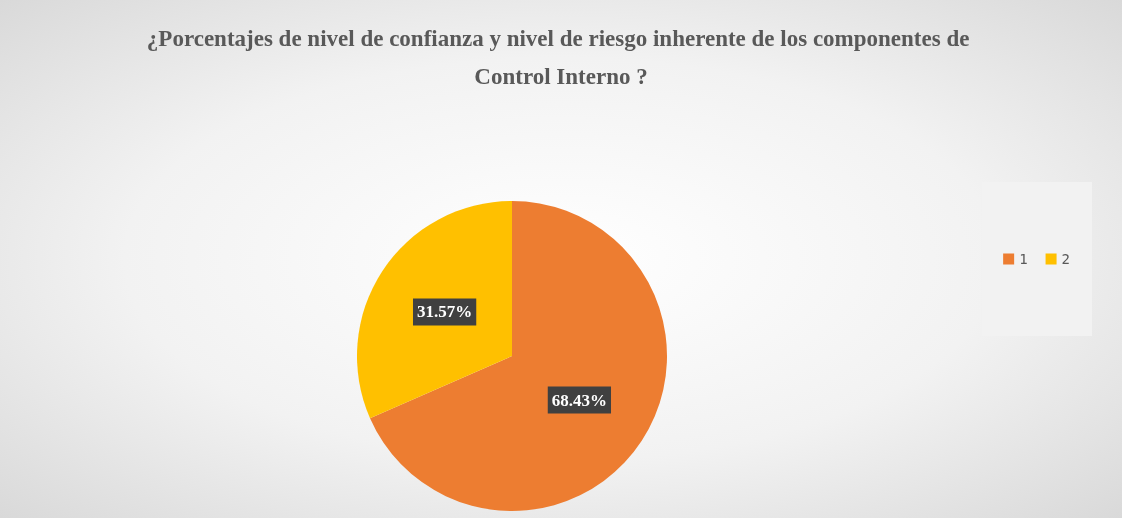 This screenshot has height=518, width=1122. Describe the element at coordinates (445, 312) in the screenshot. I see `data-label: 31.57%` at that location.